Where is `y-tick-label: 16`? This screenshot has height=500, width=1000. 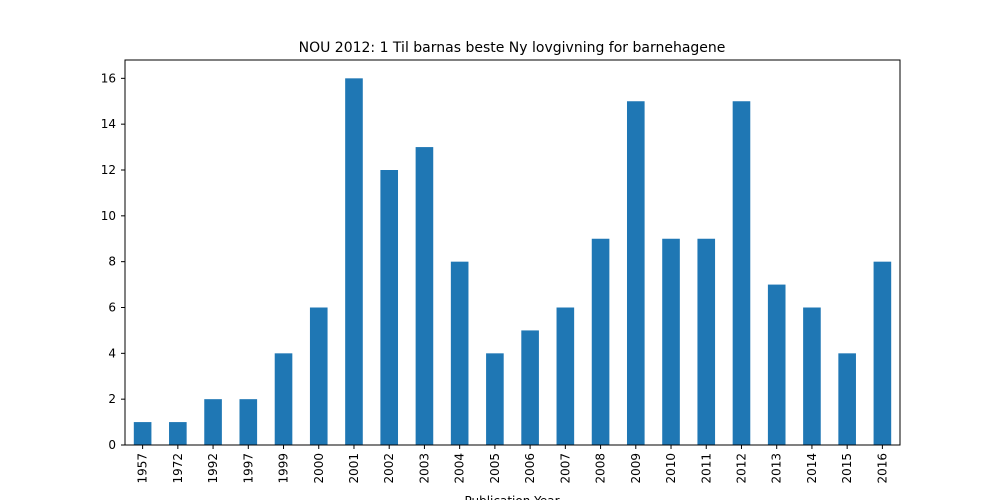
y-tick-label: 16 is located at coordinates (108, 78).